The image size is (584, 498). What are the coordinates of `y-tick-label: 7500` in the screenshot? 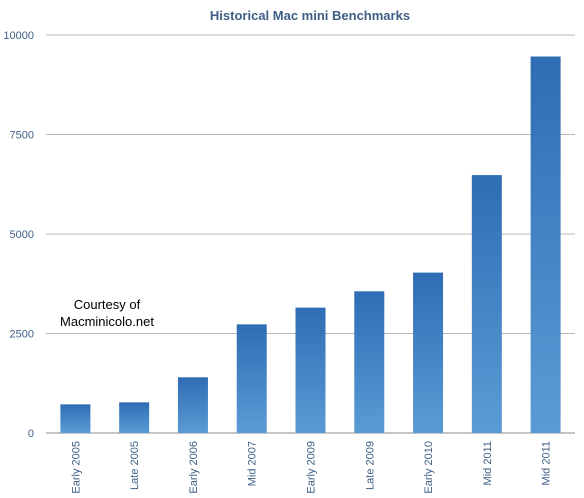 It's located at (22, 136).